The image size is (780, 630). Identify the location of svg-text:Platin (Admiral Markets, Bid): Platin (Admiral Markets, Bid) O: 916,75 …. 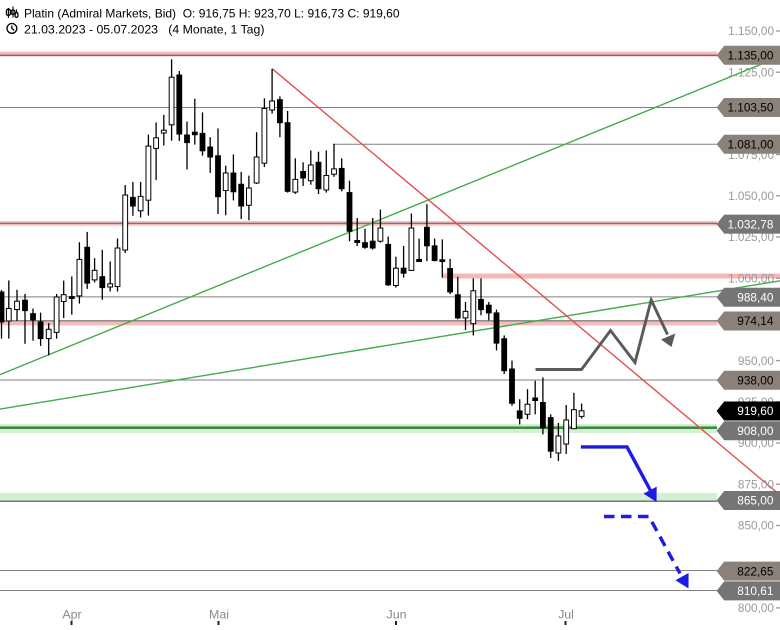
(212, 14).